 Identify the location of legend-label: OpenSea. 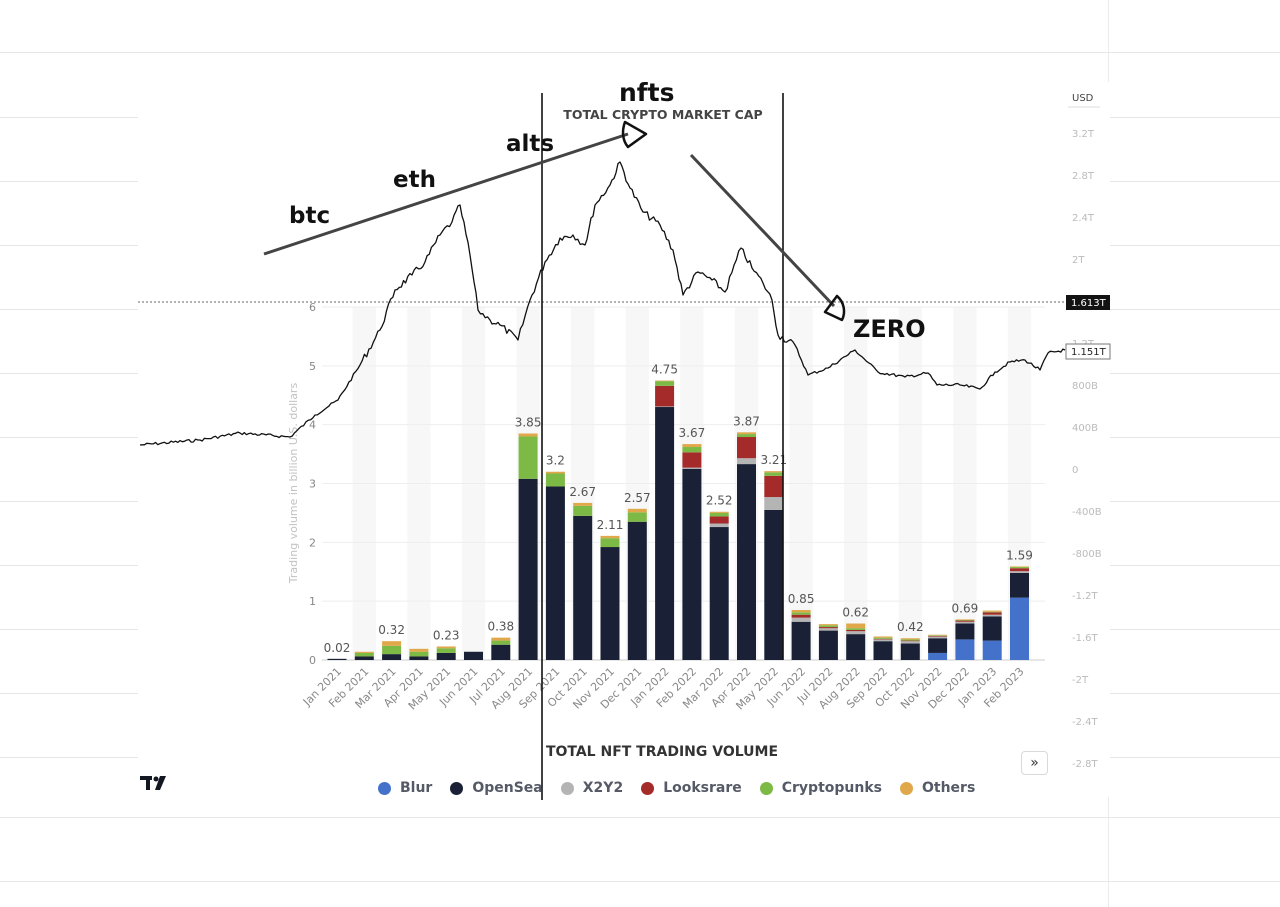
(507, 788).